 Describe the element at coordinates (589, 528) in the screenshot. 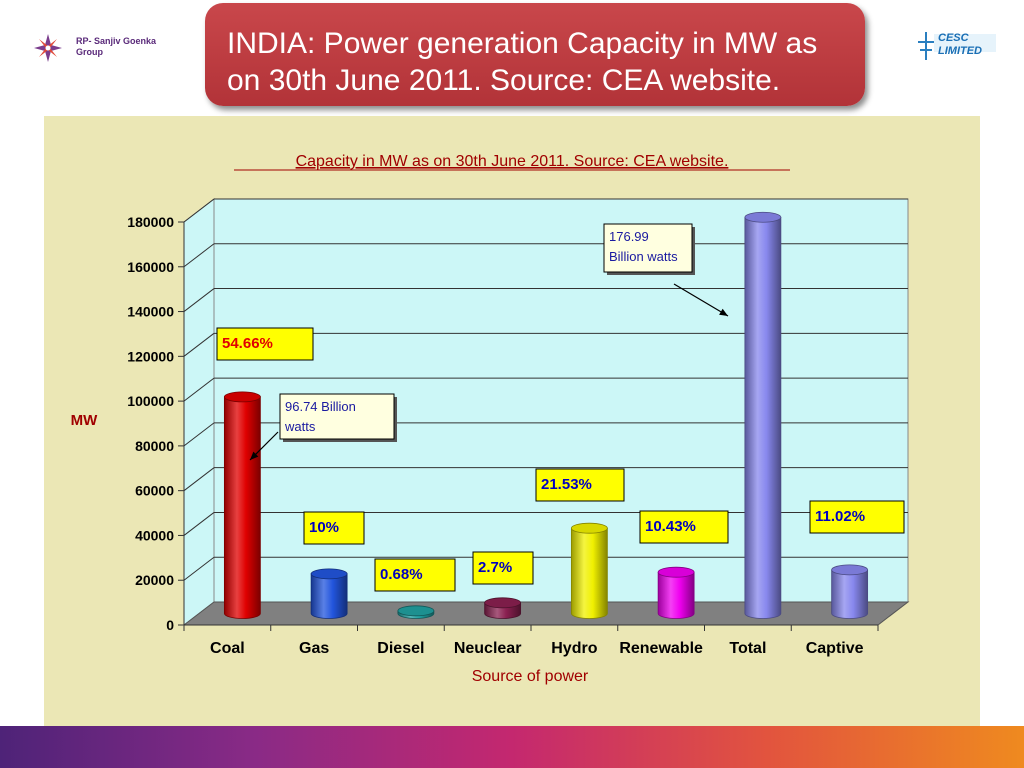

I see `bar-top-hydro` at that location.